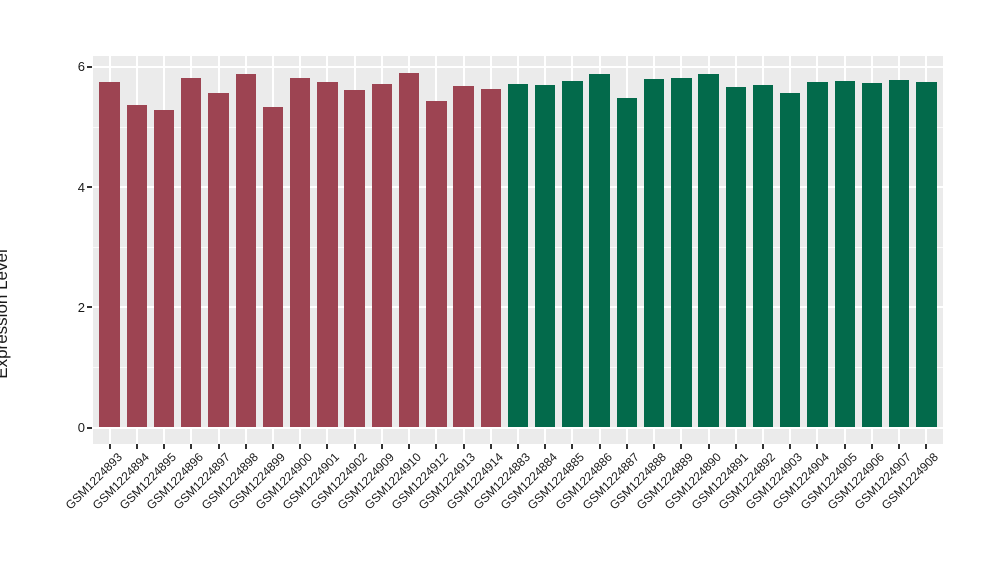 This screenshot has width=1000, height=580. Describe the element at coordinates (463, 256) in the screenshot. I see `bar-GSM1224913` at that location.